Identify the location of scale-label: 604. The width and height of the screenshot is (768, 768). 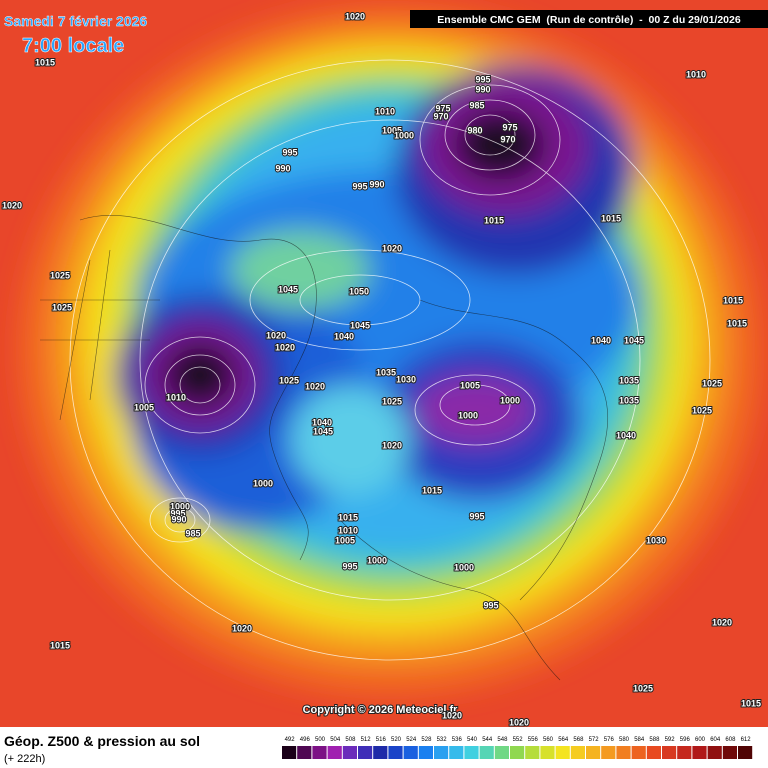
(715, 740).